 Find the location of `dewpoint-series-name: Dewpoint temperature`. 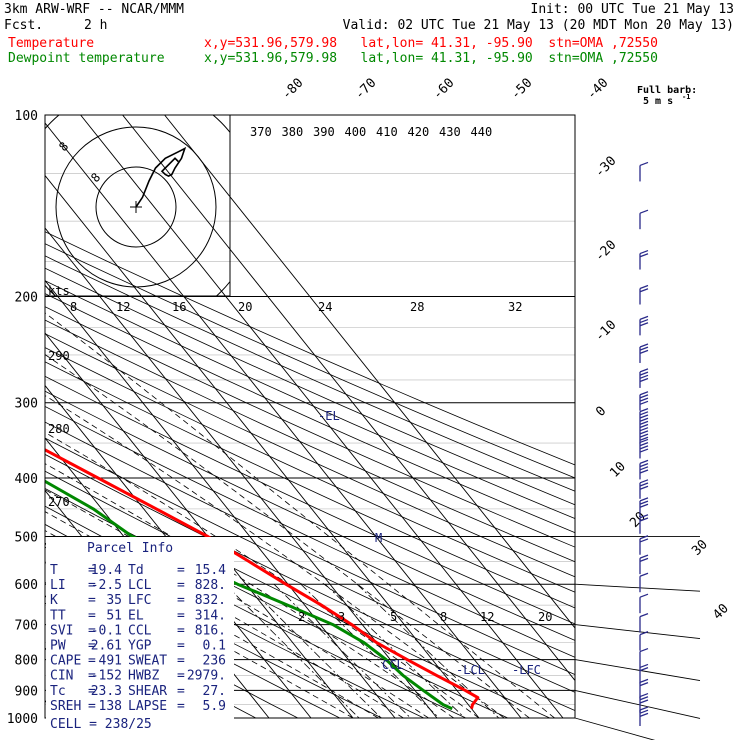

dewpoint-series-name: Dewpoint temperature is located at coordinates (86, 58).